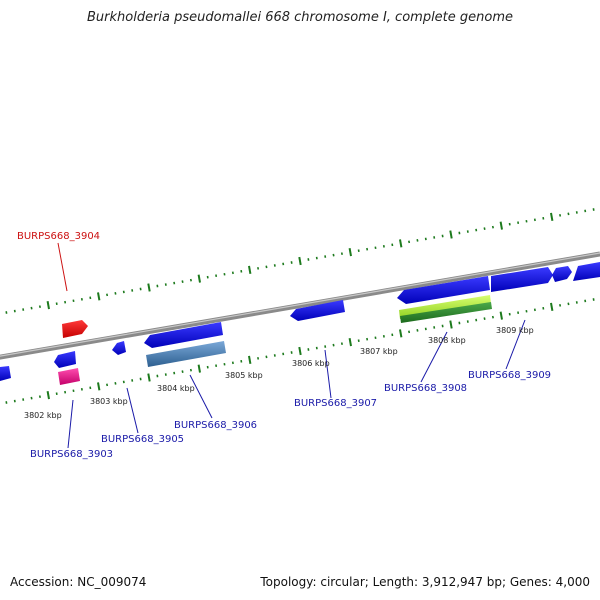  What do you see at coordinates (142, 439) in the screenshot?
I see `gene-label-burps668-3905: BURPS668_3905` at bounding box center [142, 439].